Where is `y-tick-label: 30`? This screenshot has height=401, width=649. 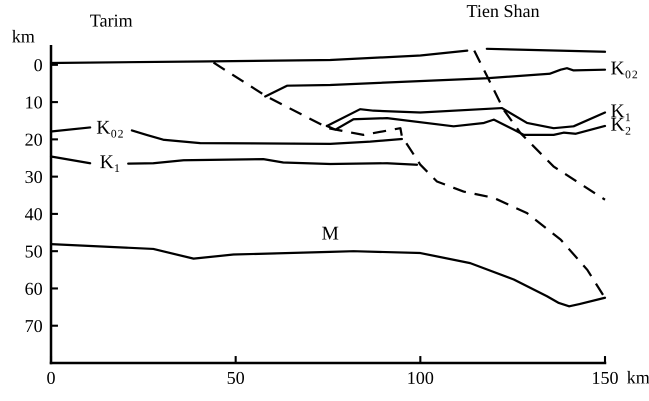
y-tick-label: 30 is located at coordinates (33, 177).